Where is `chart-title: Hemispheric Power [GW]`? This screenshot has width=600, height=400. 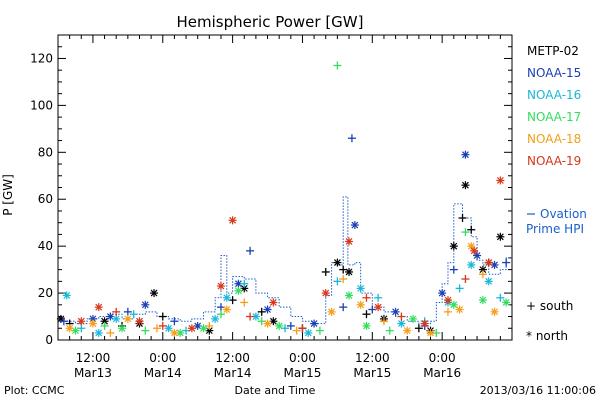
chart-title: Hemispheric Power [GW] is located at coordinates (270, 22).